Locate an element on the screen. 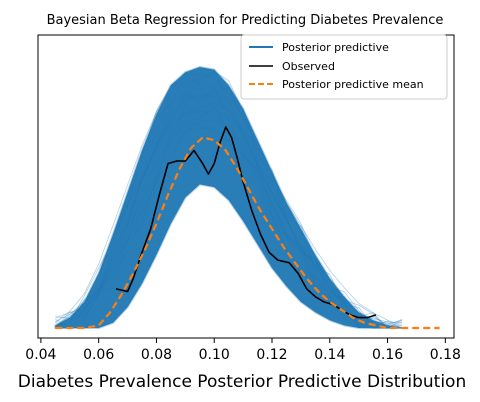 The height and width of the screenshot is (402, 480). x-tick-label: 0.12 is located at coordinates (271, 355).